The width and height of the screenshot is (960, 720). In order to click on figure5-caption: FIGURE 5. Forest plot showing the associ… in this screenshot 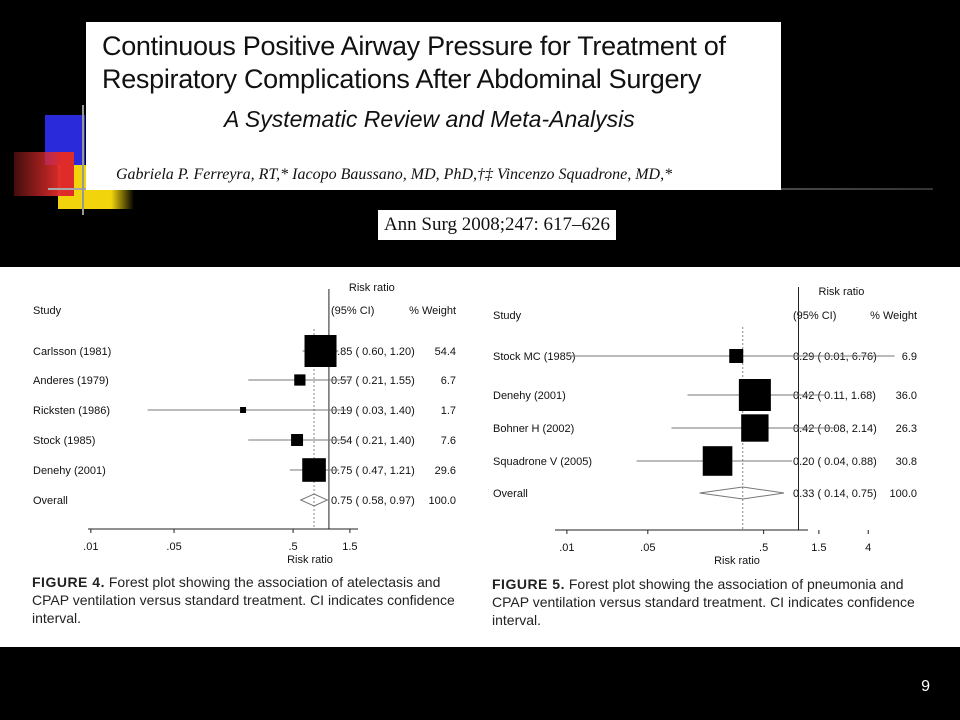, I will do `click(709, 602)`.